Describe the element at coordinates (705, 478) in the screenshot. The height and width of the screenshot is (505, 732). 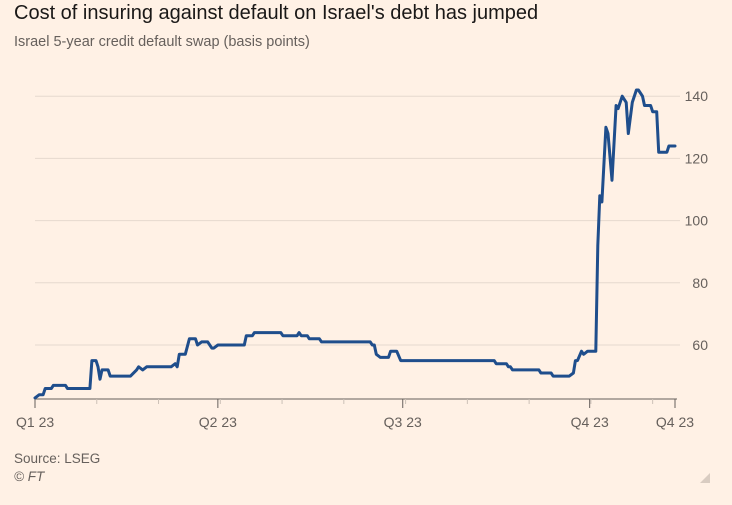
I see `resize-corner-icon` at that location.